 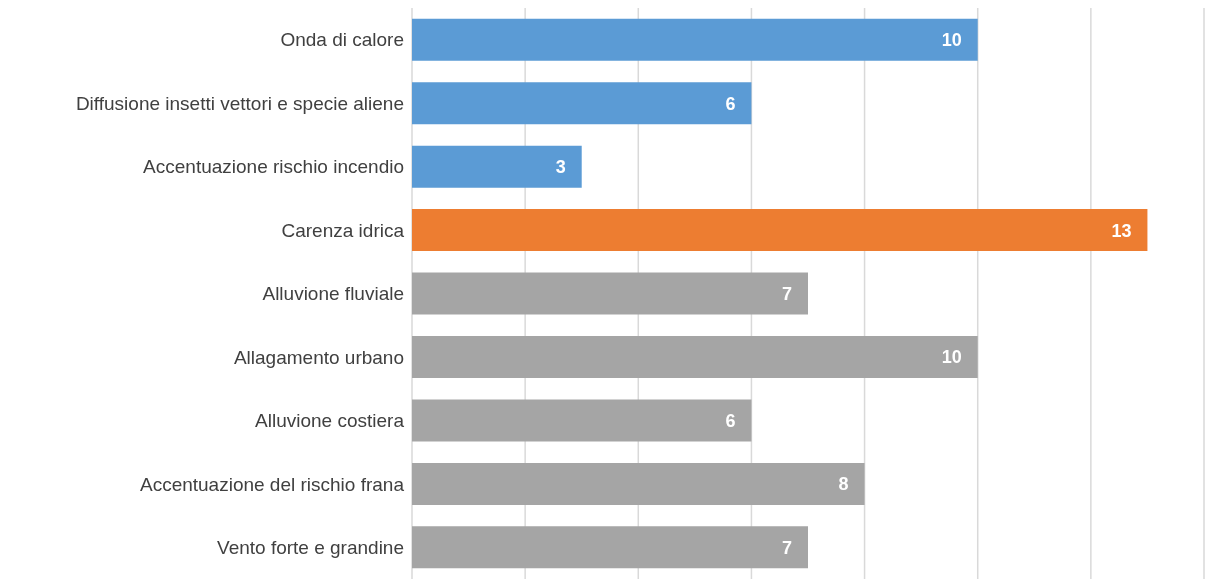 What do you see at coordinates (342, 40) in the screenshot?
I see `y-tick-label: Onda di calore` at bounding box center [342, 40].